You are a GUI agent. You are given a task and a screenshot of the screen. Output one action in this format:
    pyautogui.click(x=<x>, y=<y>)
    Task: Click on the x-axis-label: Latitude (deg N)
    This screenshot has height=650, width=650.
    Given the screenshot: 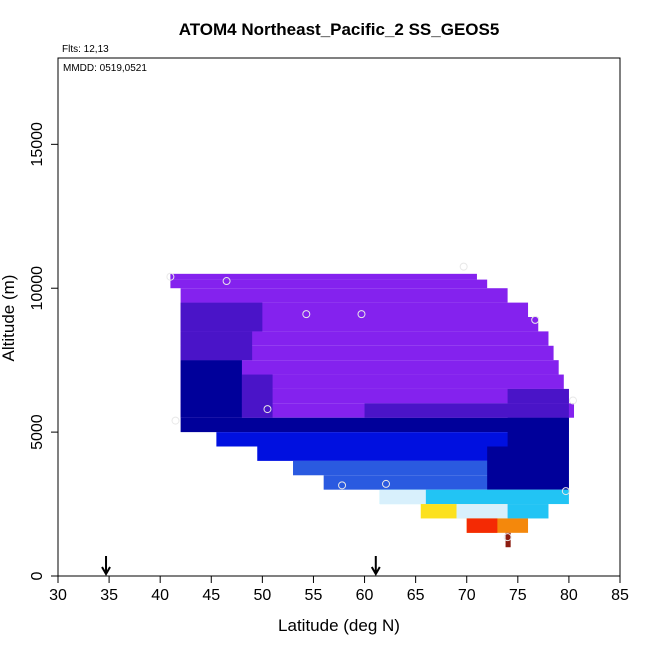 What is the action you would take?
    pyautogui.click(x=339, y=625)
    